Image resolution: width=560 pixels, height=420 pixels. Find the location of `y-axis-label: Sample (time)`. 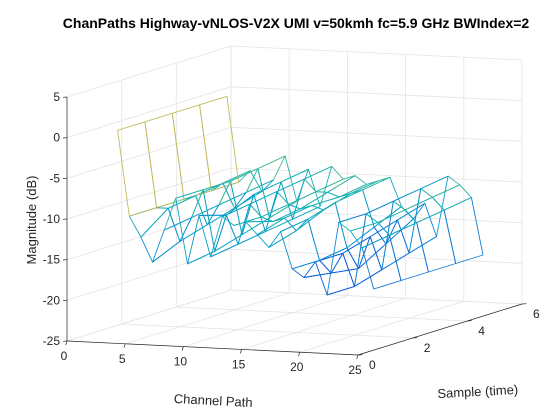

y-axis-label: Sample (time) is located at coordinates (478, 391).